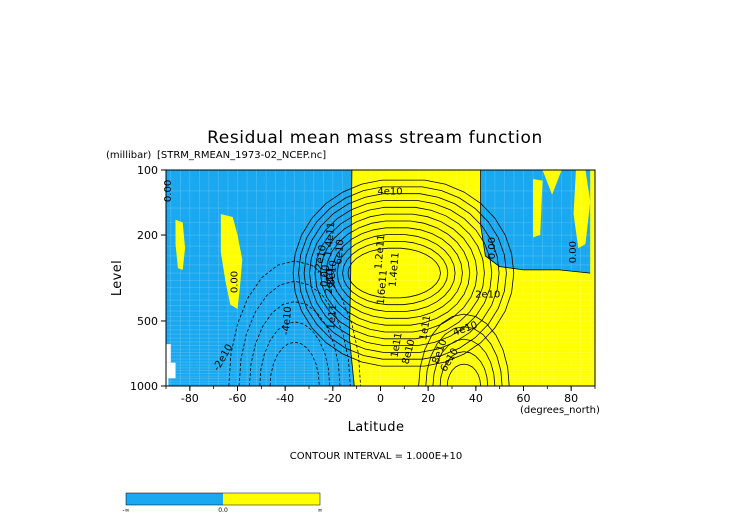 Image resolution: width=752 pixels, height=532 pixels. Describe the element at coordinates (320, 510) in the screenshot. I see `colorbar-label-max: ∞` at that location.